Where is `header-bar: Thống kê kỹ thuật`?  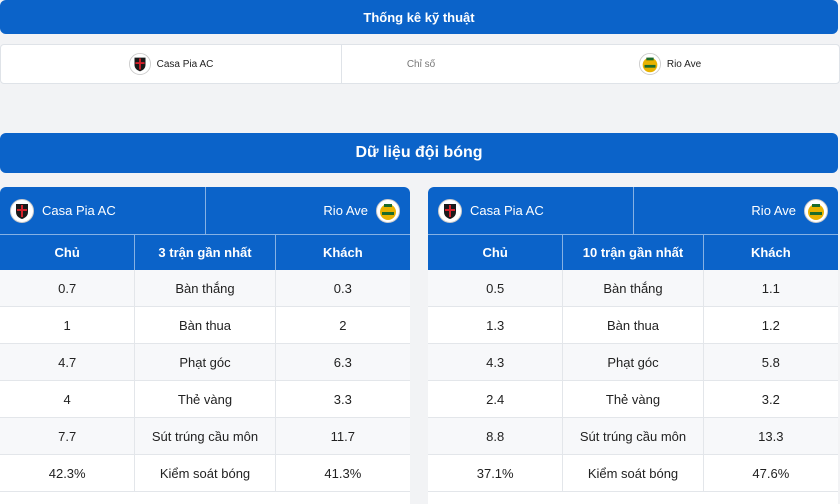 header-bar: Thống kê kỹ thuật is located at coordinates (419, 17).